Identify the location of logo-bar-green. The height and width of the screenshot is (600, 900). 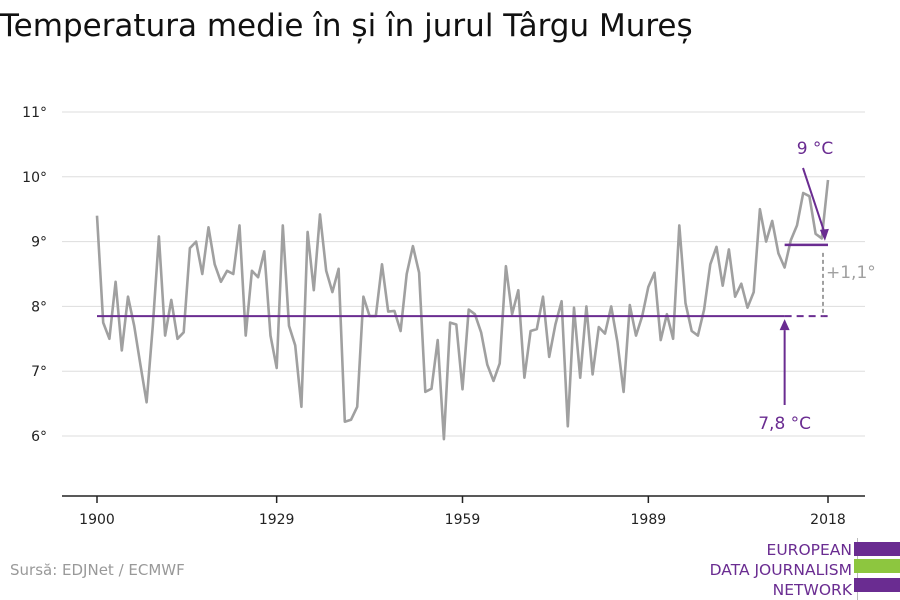
(877, 566).